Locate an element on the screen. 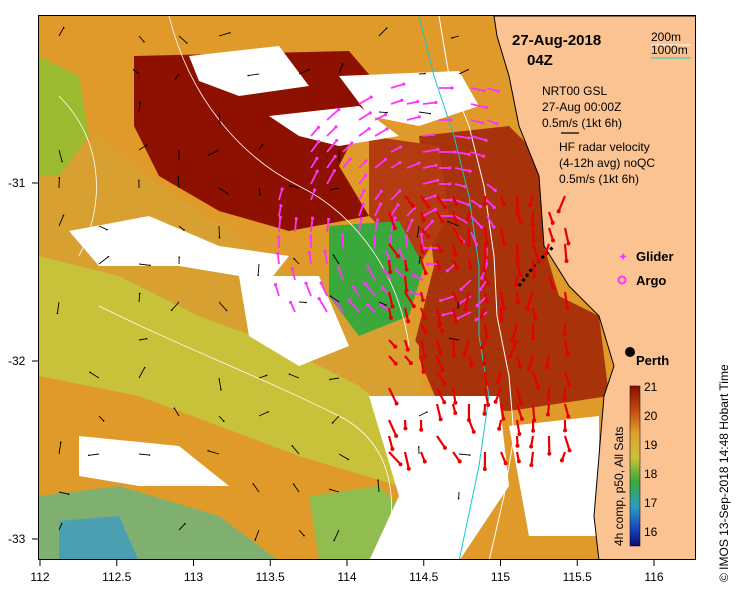  hf-sub: (4-12h avg) noQC is located at coordinates (607, 163).